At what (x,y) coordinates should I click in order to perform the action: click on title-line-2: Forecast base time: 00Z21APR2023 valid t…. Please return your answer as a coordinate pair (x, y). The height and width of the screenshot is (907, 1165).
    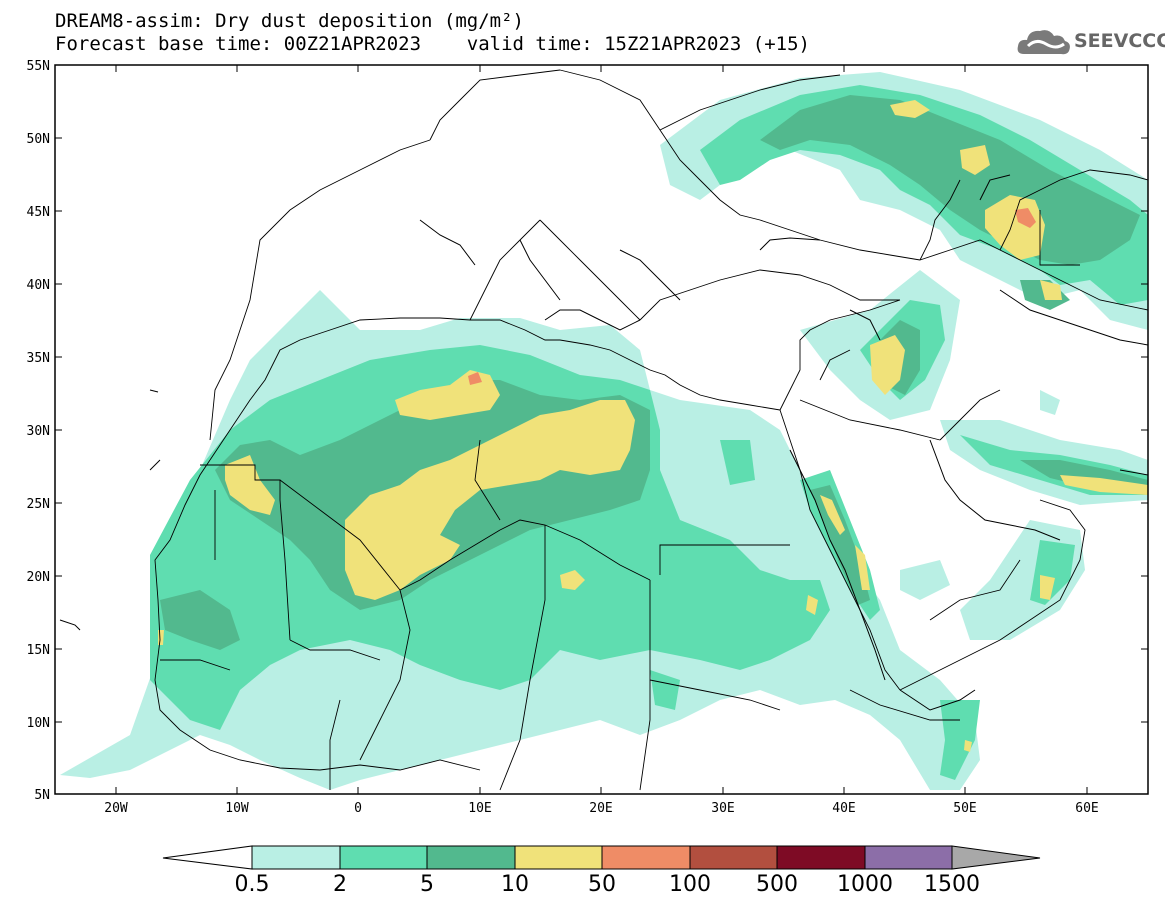
    Looking at the image, I should click on (432, 44).